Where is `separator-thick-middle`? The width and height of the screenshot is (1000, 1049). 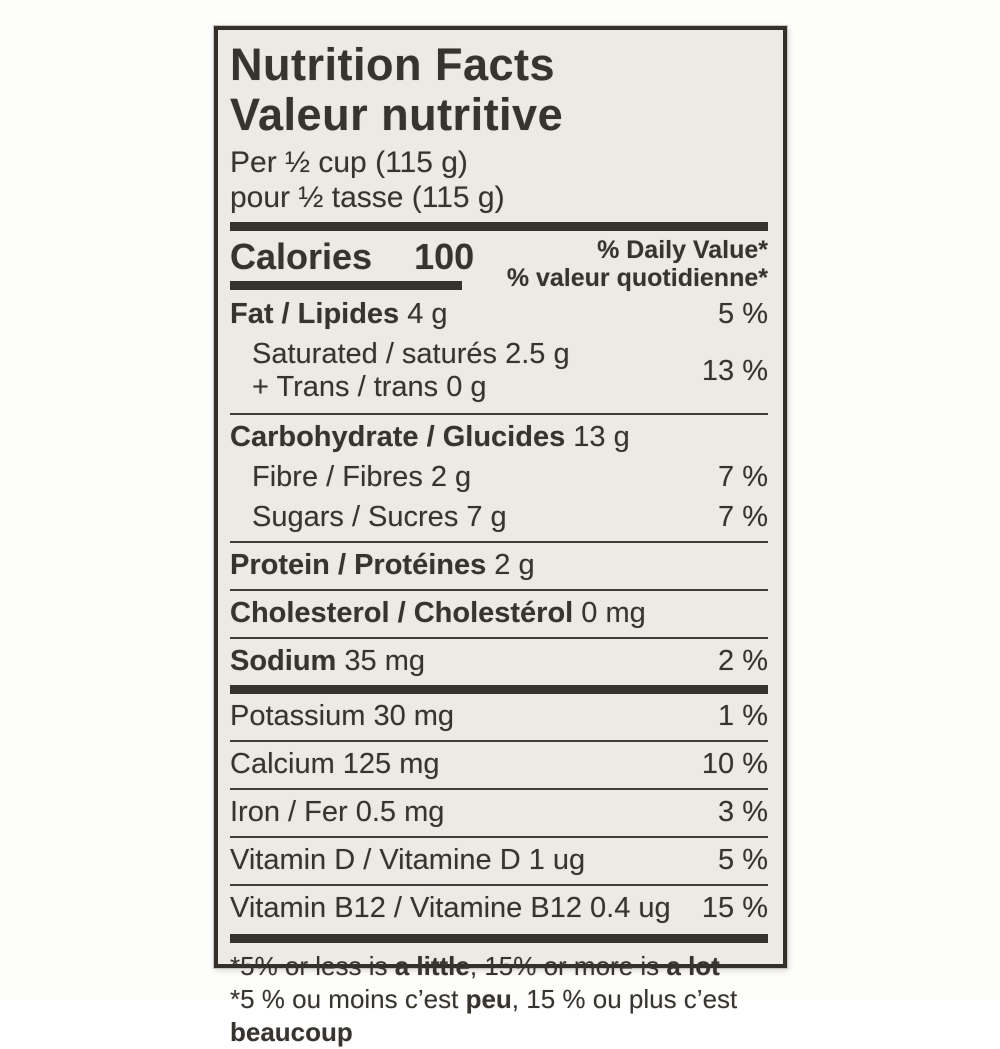
separator-thick-middle is located at coordinates (499, 689).